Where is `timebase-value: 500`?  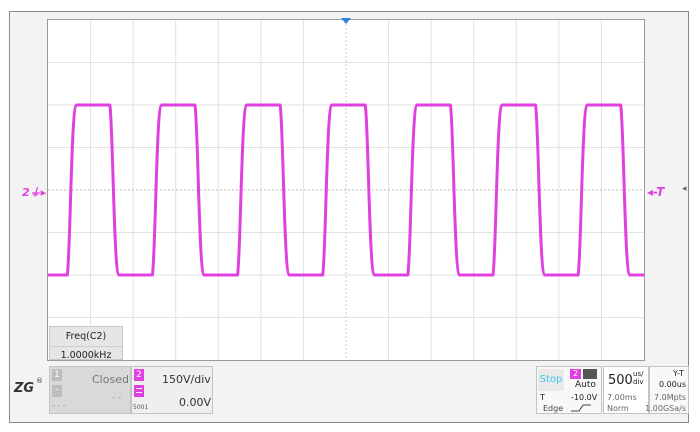
timebase-value: 500 is located at coordinates (620, 380).